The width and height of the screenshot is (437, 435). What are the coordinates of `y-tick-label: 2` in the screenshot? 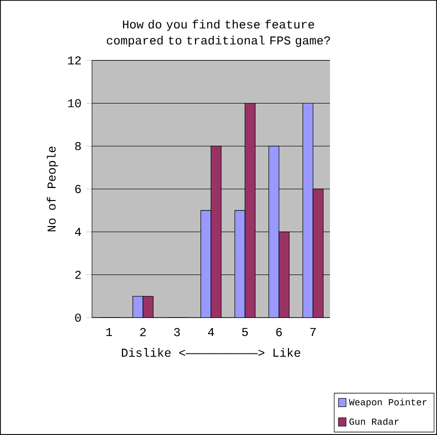 It's located at (78, 274).